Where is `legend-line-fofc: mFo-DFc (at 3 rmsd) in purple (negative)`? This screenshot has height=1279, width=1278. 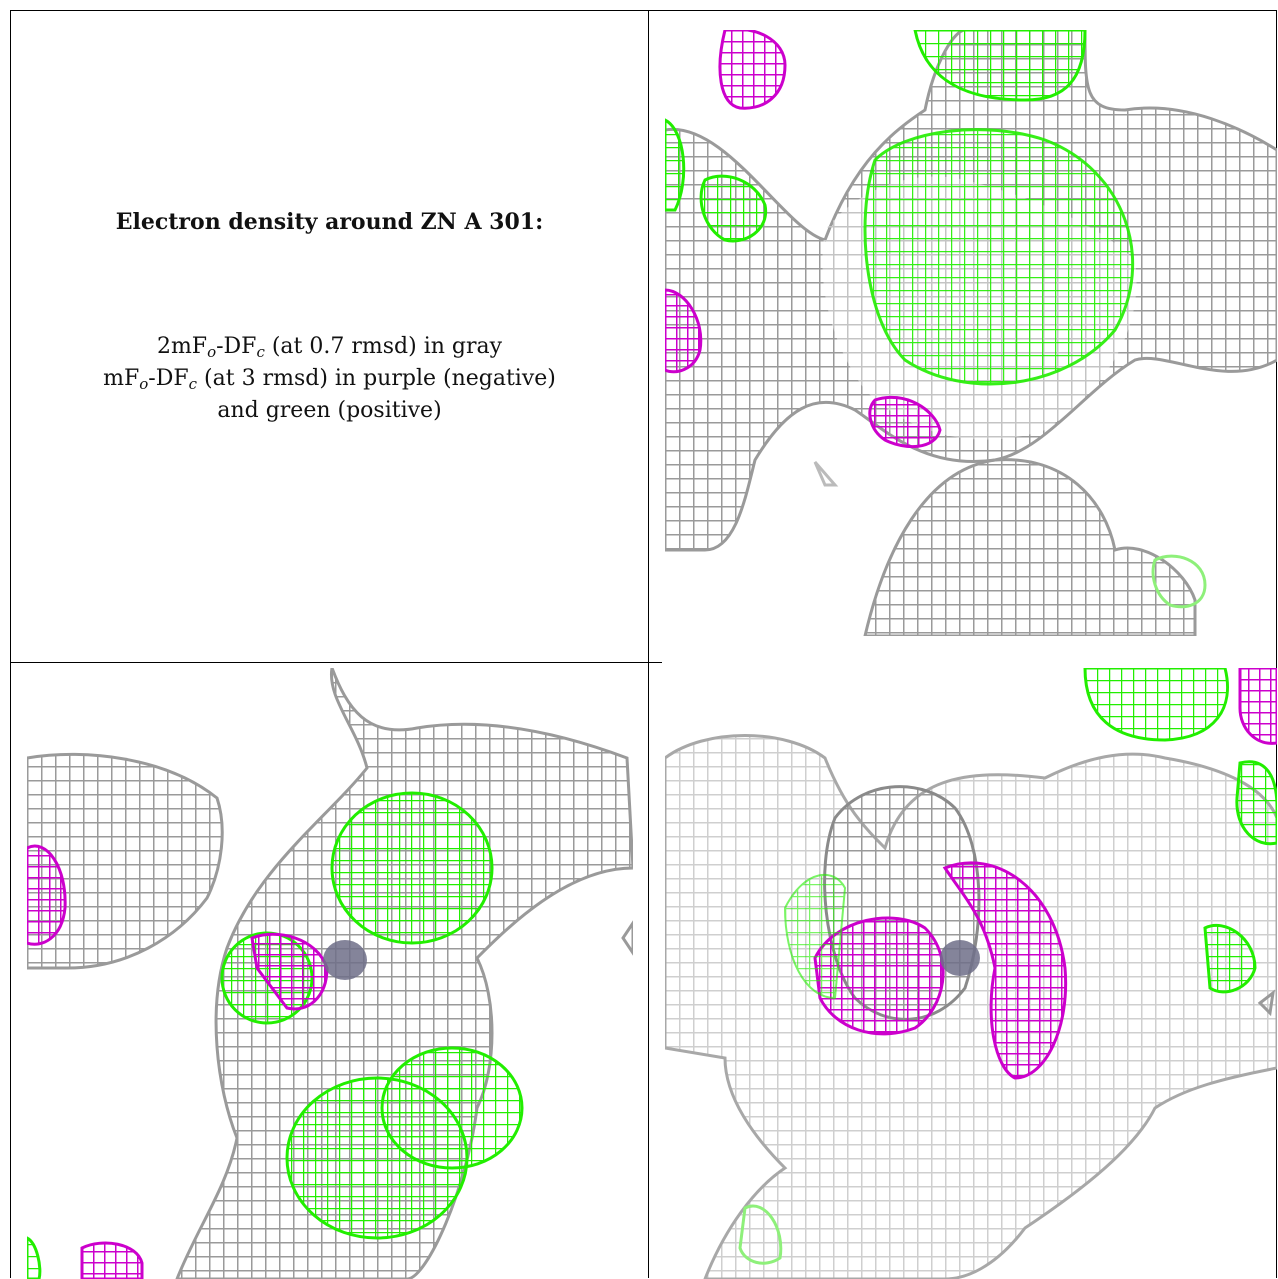
legend-line-fofc: mFo-DFc (at 3 rmsd) in purple (negative) is located at coordinates (329, 379).